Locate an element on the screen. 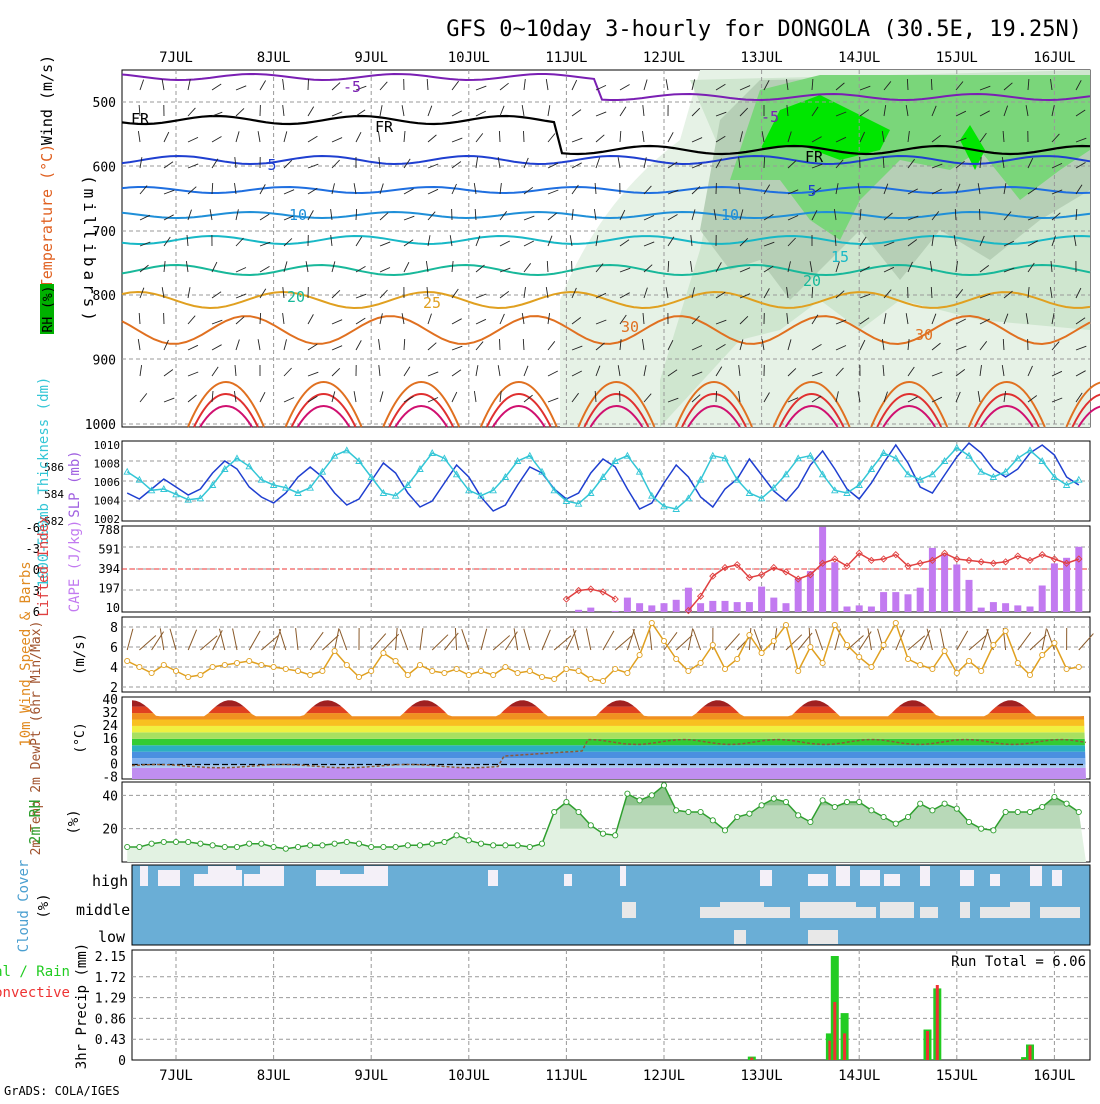 This screenshot has width=1100, height=1104. rh2m-tick-label: 40 is located at coordinates (110, 796).